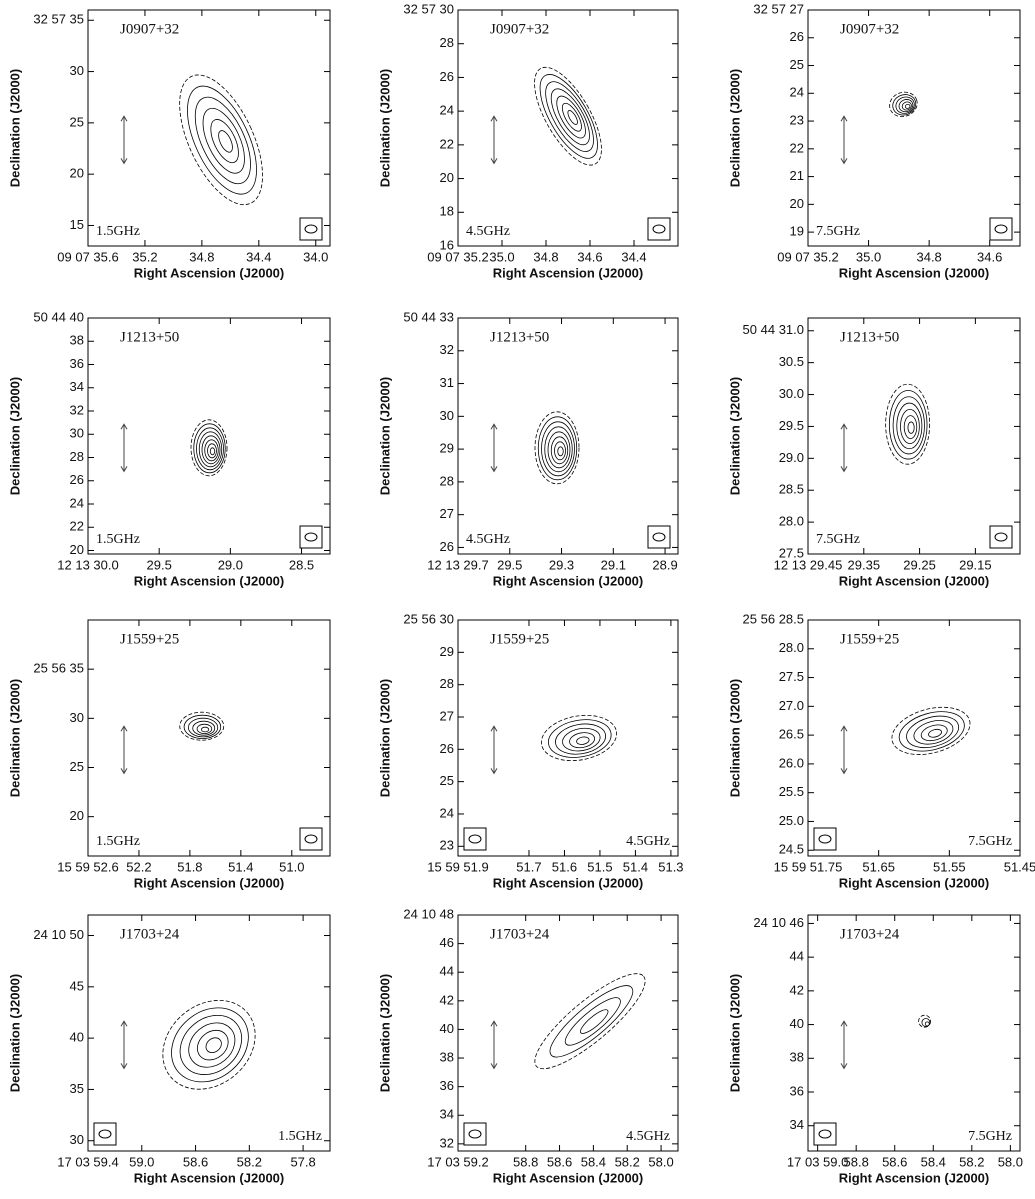 The width and height of the screenshot is (1035, 1199). I want to click on y-tick-label: 30, so click(447, 415).